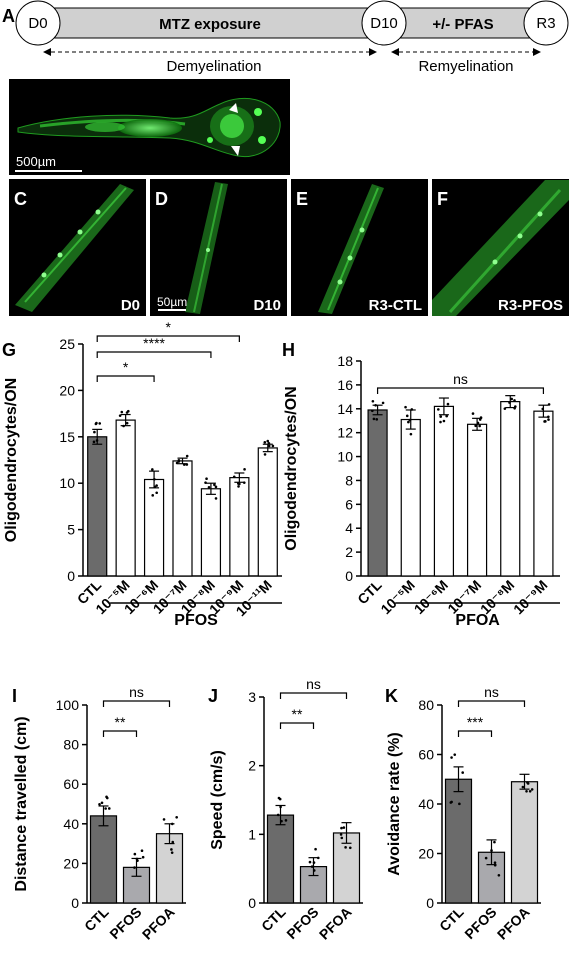  What do you see at coordinates (120, 722) in the screenshot?
I see `significance-label-i-0: **` at bounding box center [120, 722].